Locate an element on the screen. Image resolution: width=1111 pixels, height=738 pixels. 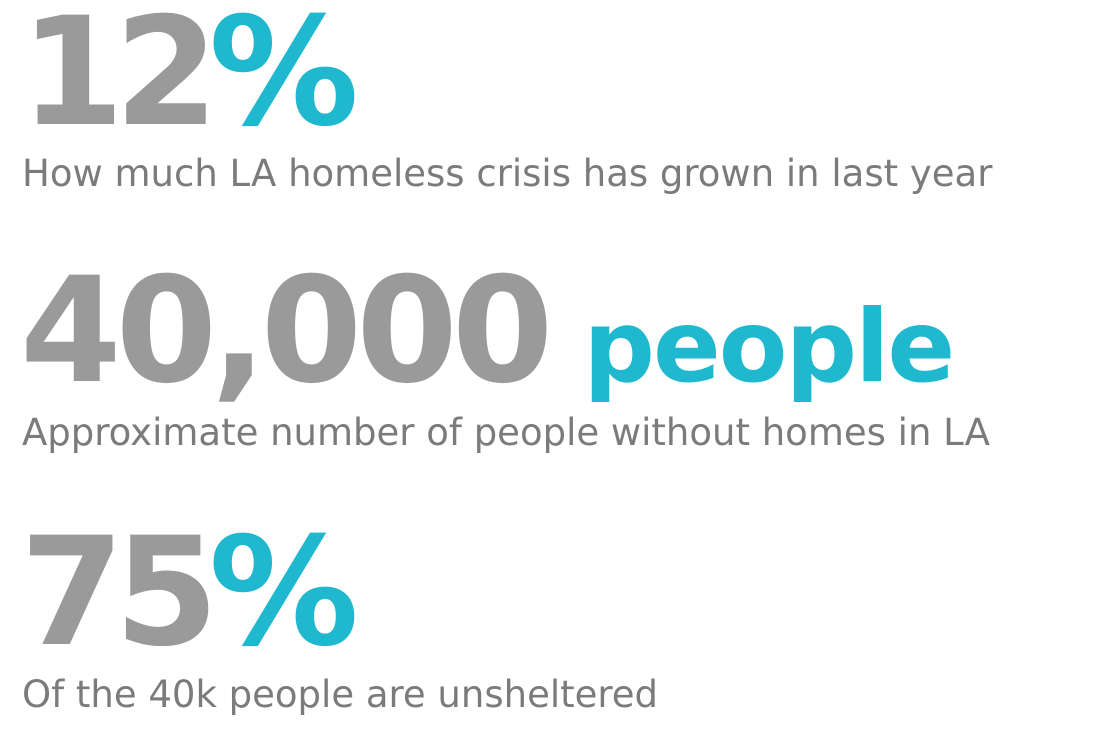
stat-growth-number: 12 is located at coordinates (119, 80).